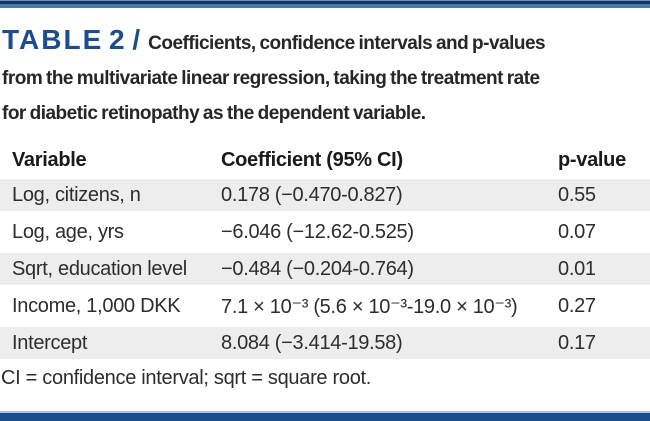 Image resolution: width=650 pixels, height=421 pixels. I want to click on cell-coefficient: 7.1 × 10⁻³ (5.6 × 10⁻³-19.0 × 10⁻³), so click(369, 307).